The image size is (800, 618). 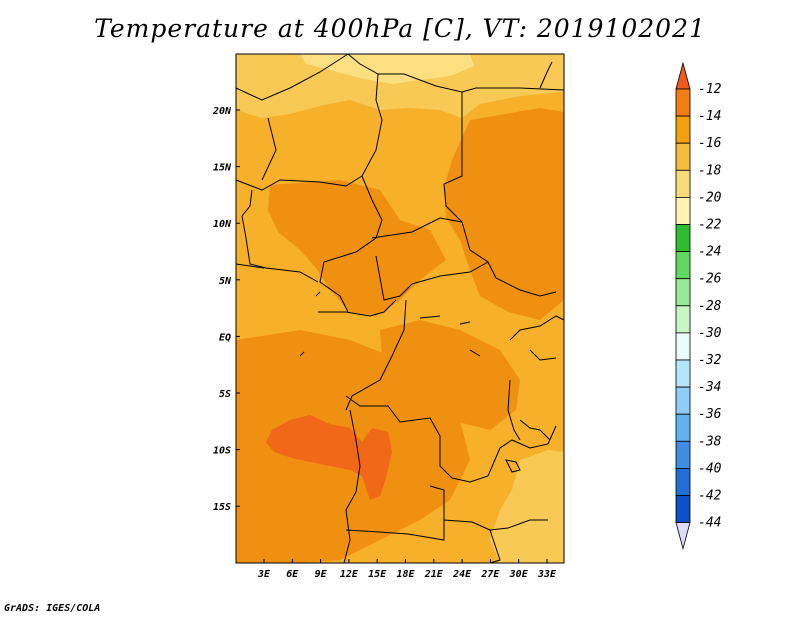 I want to click on colorbar-label: -34, so click(x=709, y=387).